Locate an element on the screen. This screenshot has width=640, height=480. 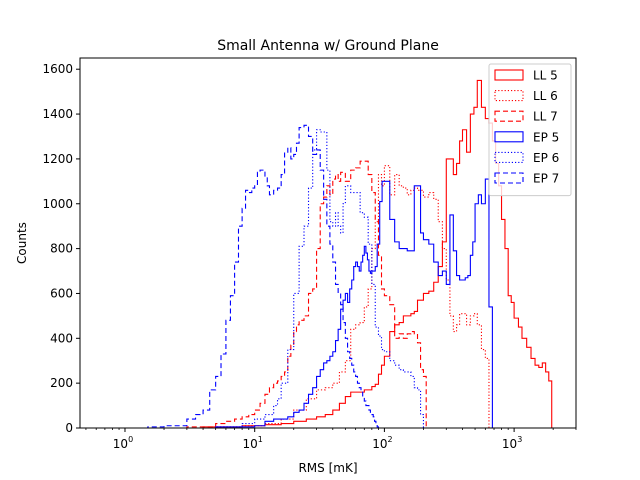
y-tick-label: 800 is located at coordinates (61, 249).